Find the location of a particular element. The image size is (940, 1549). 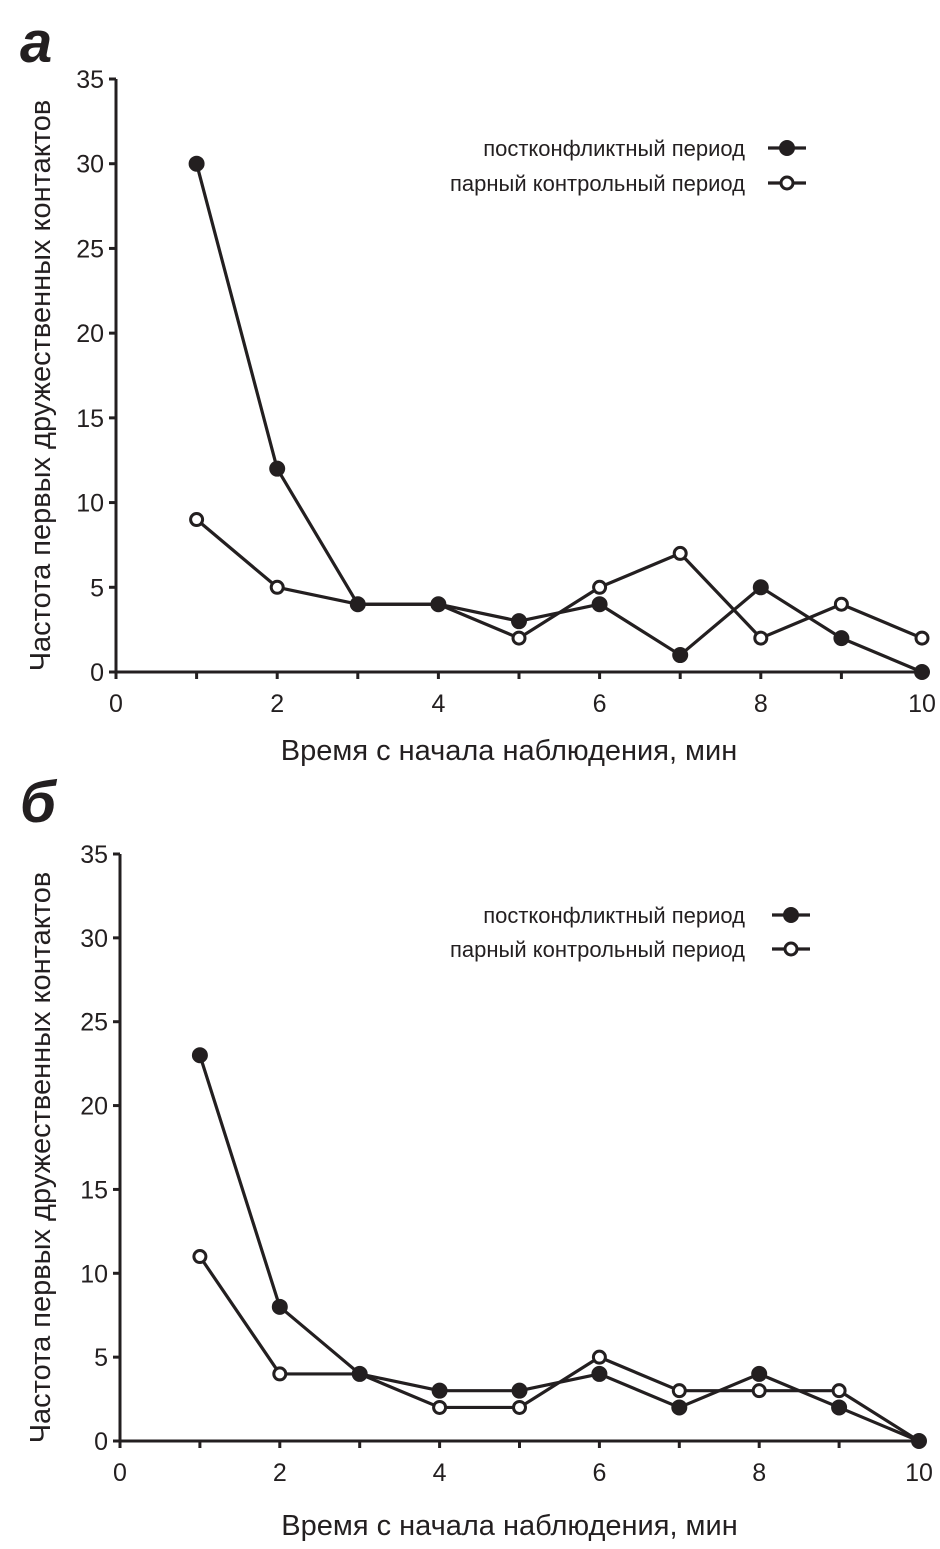

panel-letter: а is located at coordinates (36, 42).